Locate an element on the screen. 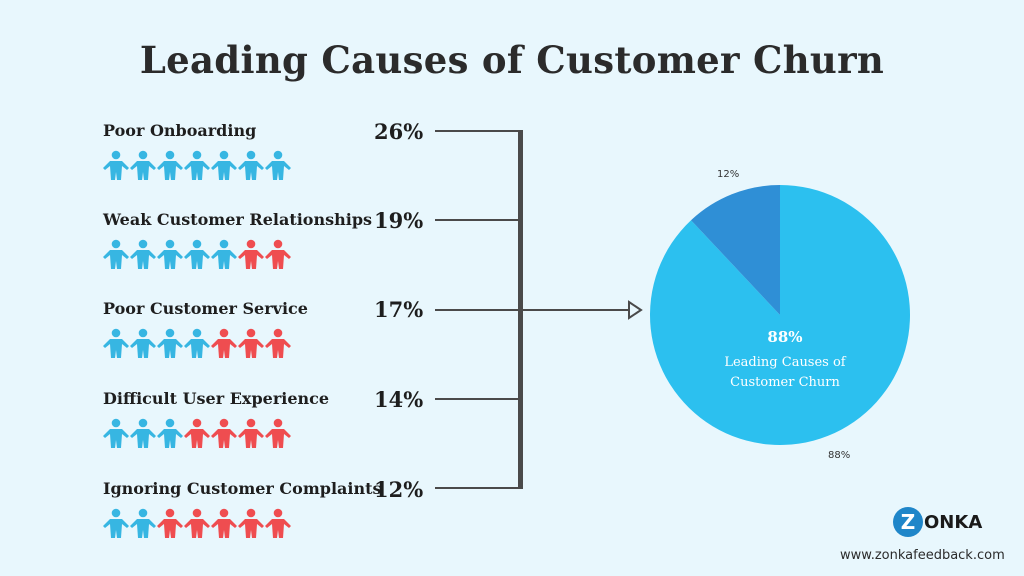 This screenshot has height=576, width=1024. logo-badge-icon: Z is located at coordinates (908, 522).